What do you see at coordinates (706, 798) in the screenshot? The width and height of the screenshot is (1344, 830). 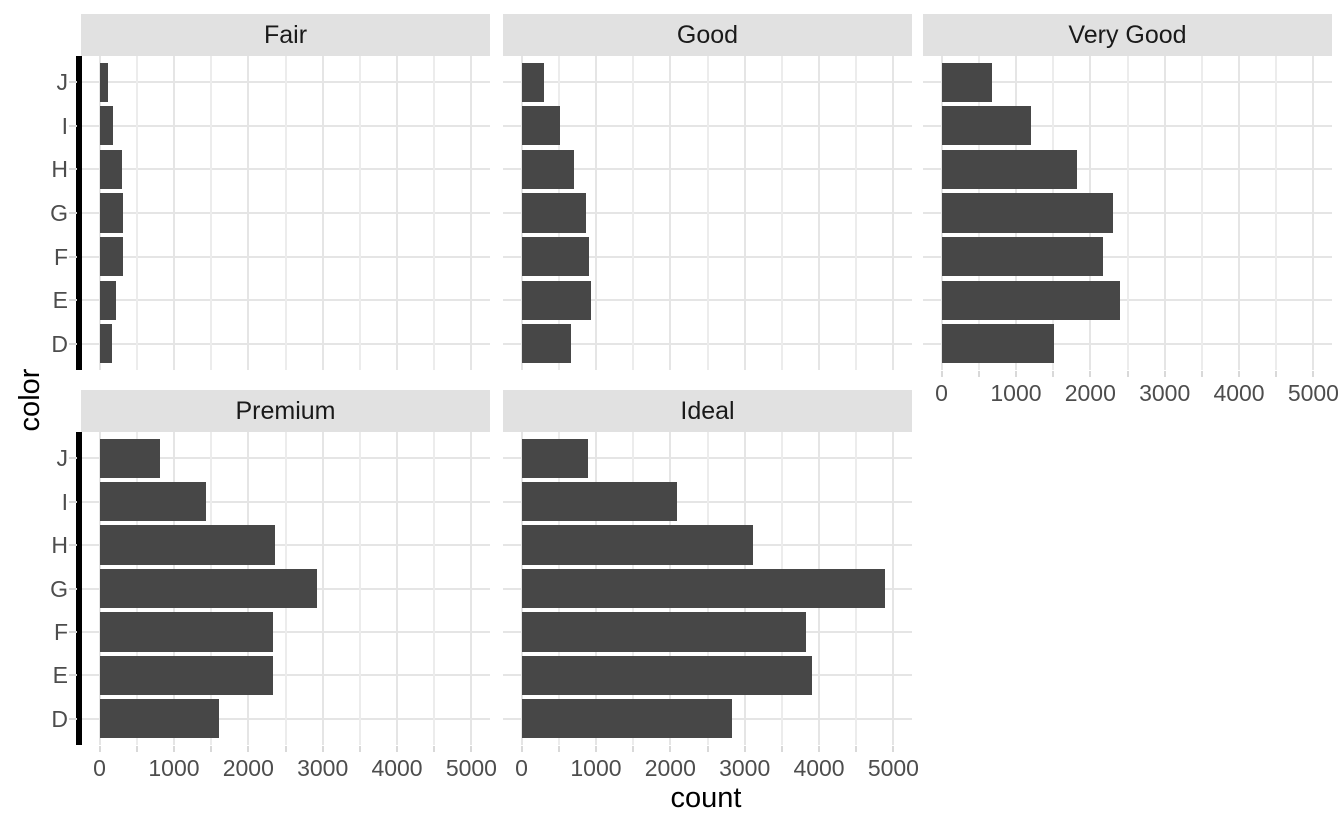 I see `x-axis-title: count` at bounding box center [706, 798].